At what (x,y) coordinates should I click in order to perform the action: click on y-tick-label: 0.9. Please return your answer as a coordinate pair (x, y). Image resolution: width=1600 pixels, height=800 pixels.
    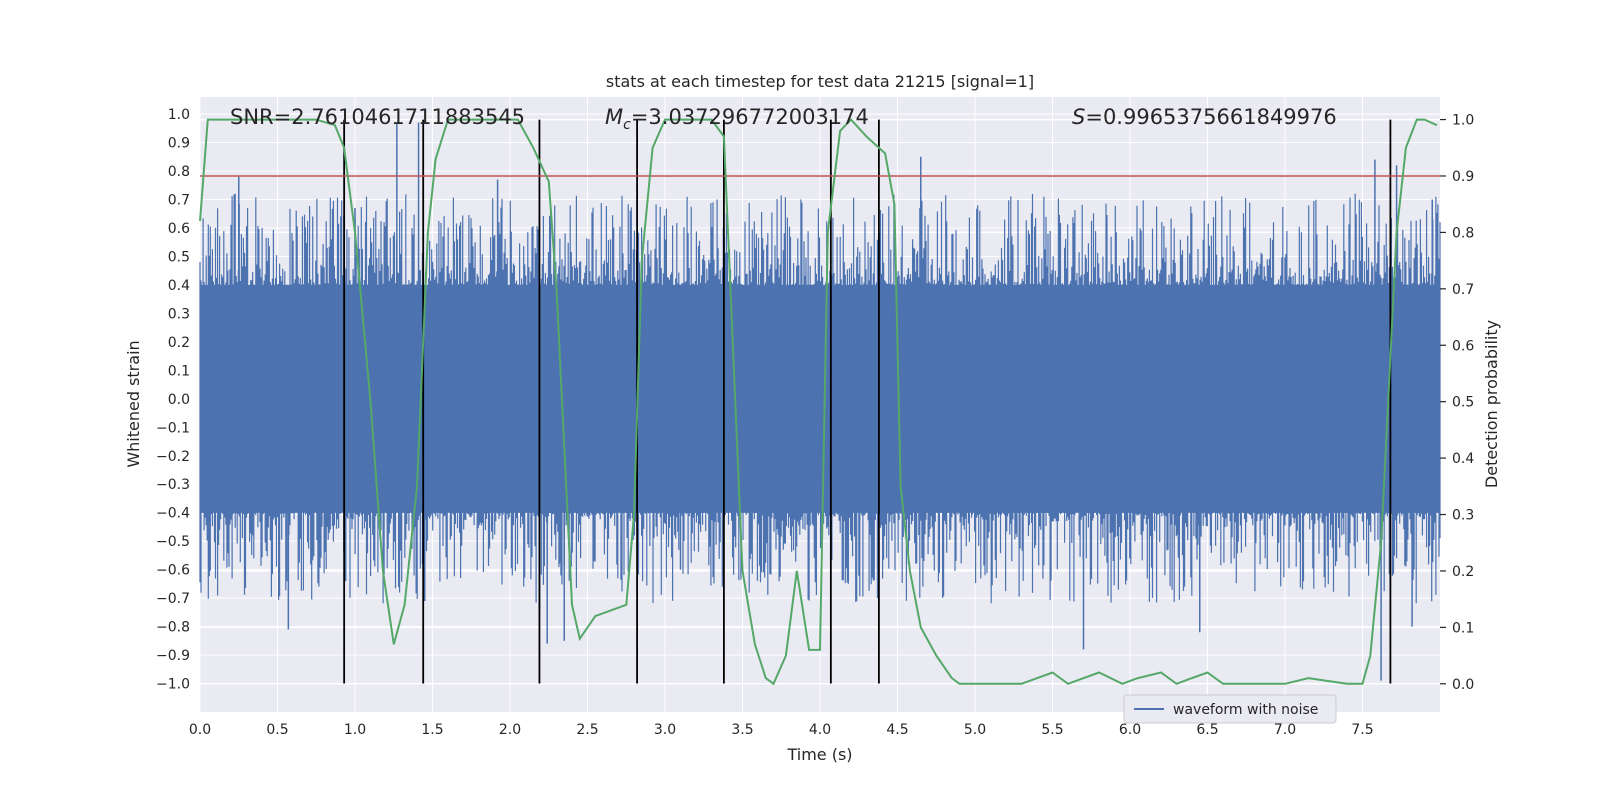
    Looking at the image, I should click on (179, 144).